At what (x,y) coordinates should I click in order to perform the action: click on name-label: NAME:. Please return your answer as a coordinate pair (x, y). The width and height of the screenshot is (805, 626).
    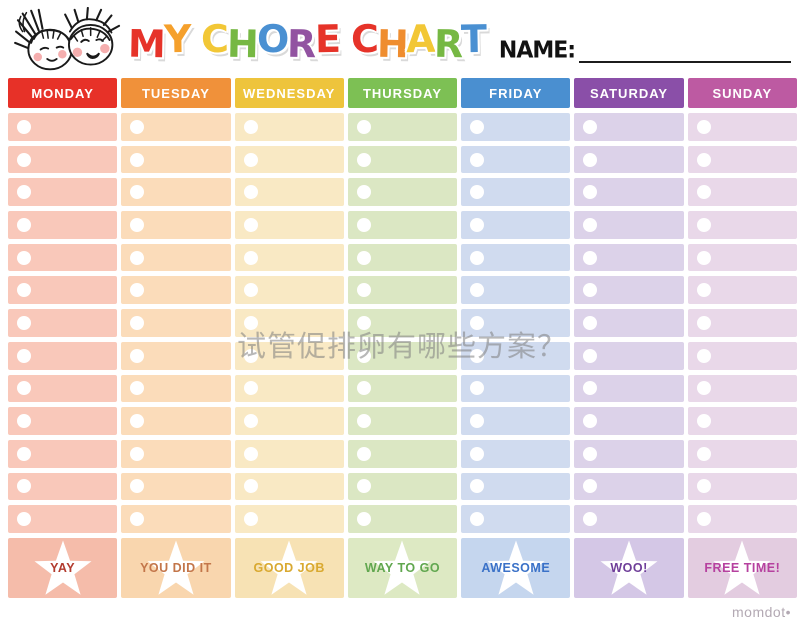
    Looking at the image, I should click on (537, 50).